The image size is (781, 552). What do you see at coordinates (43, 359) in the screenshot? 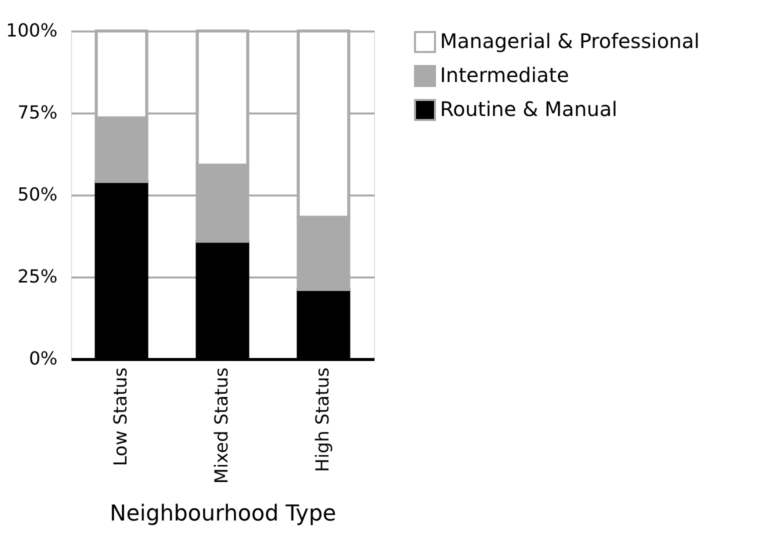
I see `y-tick-label: 0%` at bounding box center [43, 359].